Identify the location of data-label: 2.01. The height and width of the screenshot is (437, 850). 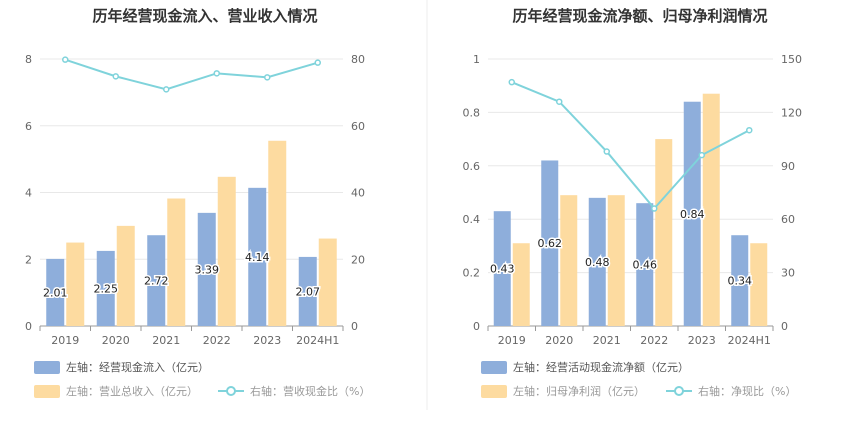
(55, 292).